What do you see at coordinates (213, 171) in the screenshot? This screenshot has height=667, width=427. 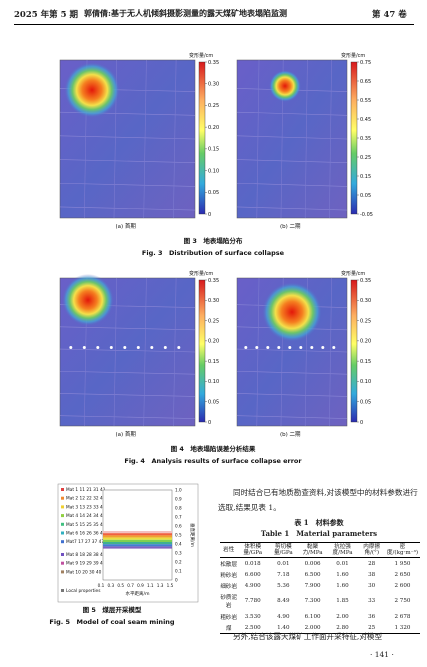 I see `colorbar-tick-label: 0.10` at bounding box center [213, 171].